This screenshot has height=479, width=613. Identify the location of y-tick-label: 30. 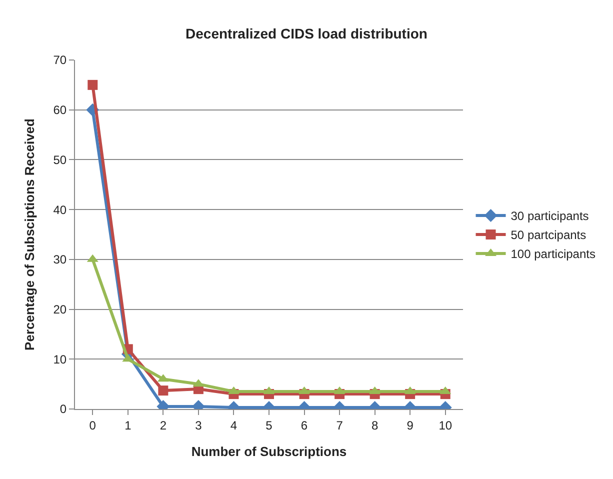
(60, 259).